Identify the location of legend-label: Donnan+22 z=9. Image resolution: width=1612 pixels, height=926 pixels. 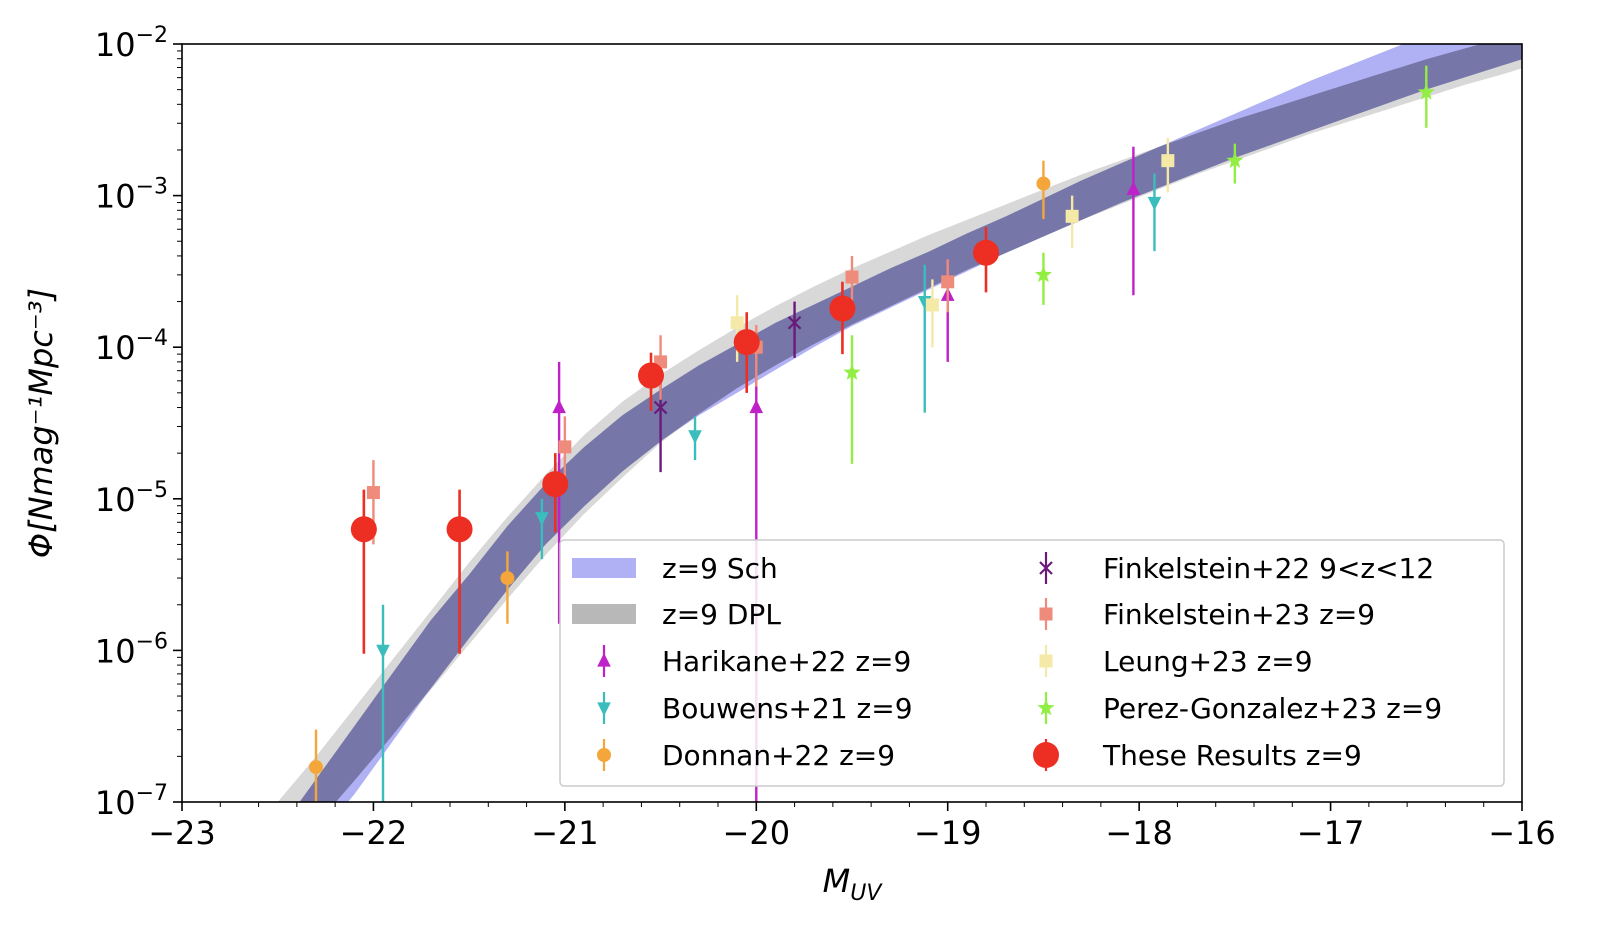
(778, 755).